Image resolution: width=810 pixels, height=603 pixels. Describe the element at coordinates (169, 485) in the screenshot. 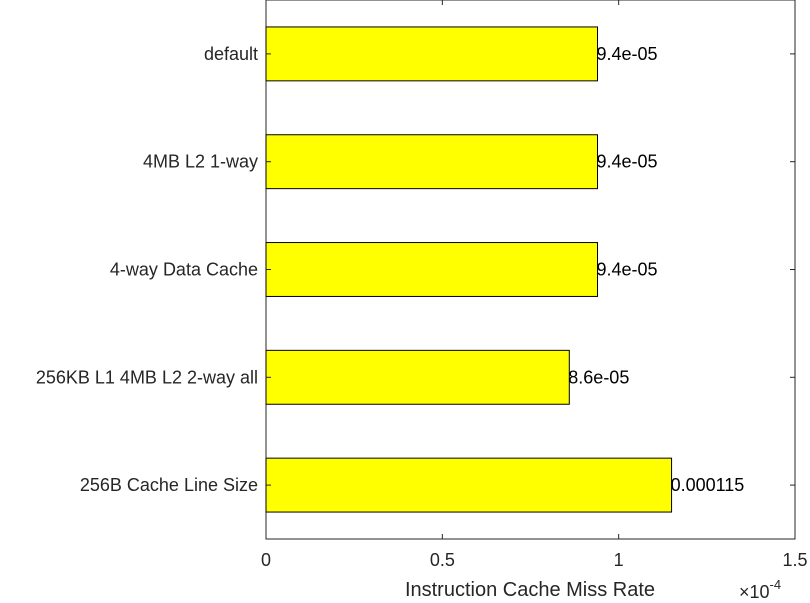

I see `category-label: 256B Cache Line Size` at that location.